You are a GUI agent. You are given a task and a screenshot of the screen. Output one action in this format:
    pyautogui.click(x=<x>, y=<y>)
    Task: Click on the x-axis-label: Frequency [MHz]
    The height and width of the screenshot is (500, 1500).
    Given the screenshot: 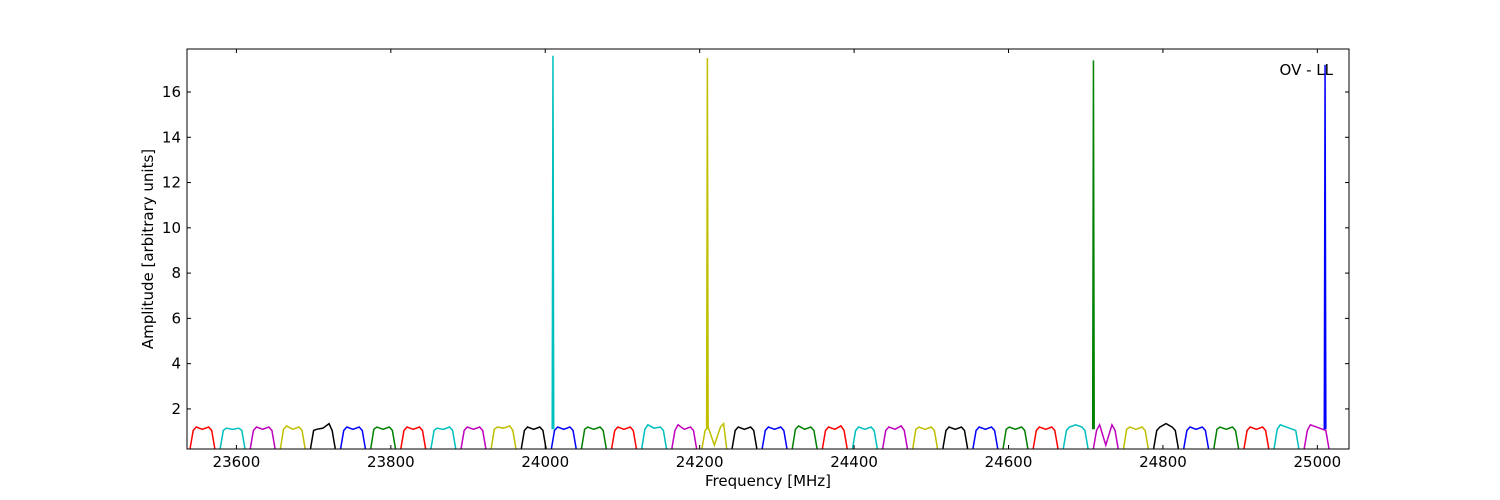 What is the action you would take?
    pyautogui.click(x=768, y=481)
    